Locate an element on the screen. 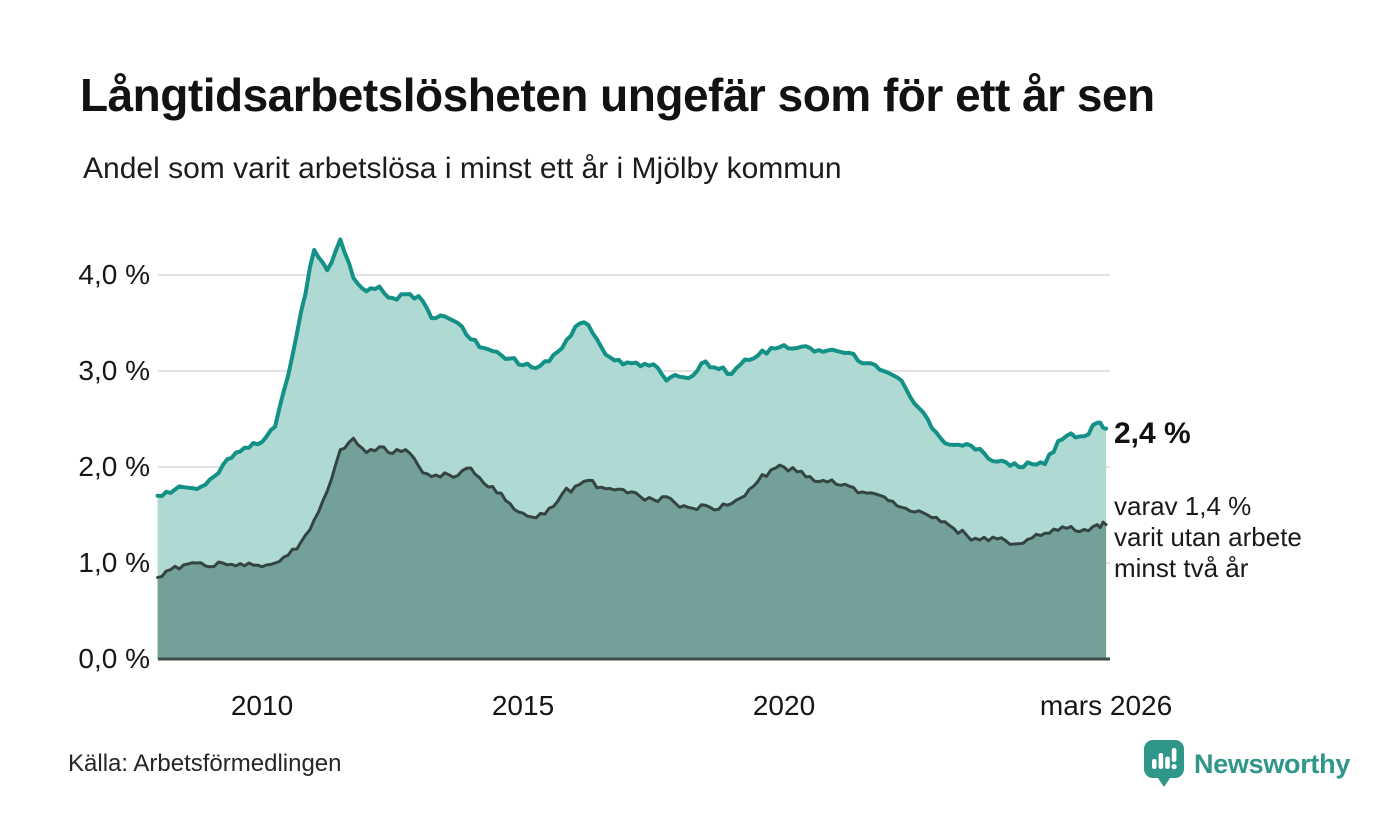  annotation-line-3: minst två år is located at coordinates (1181, 568).